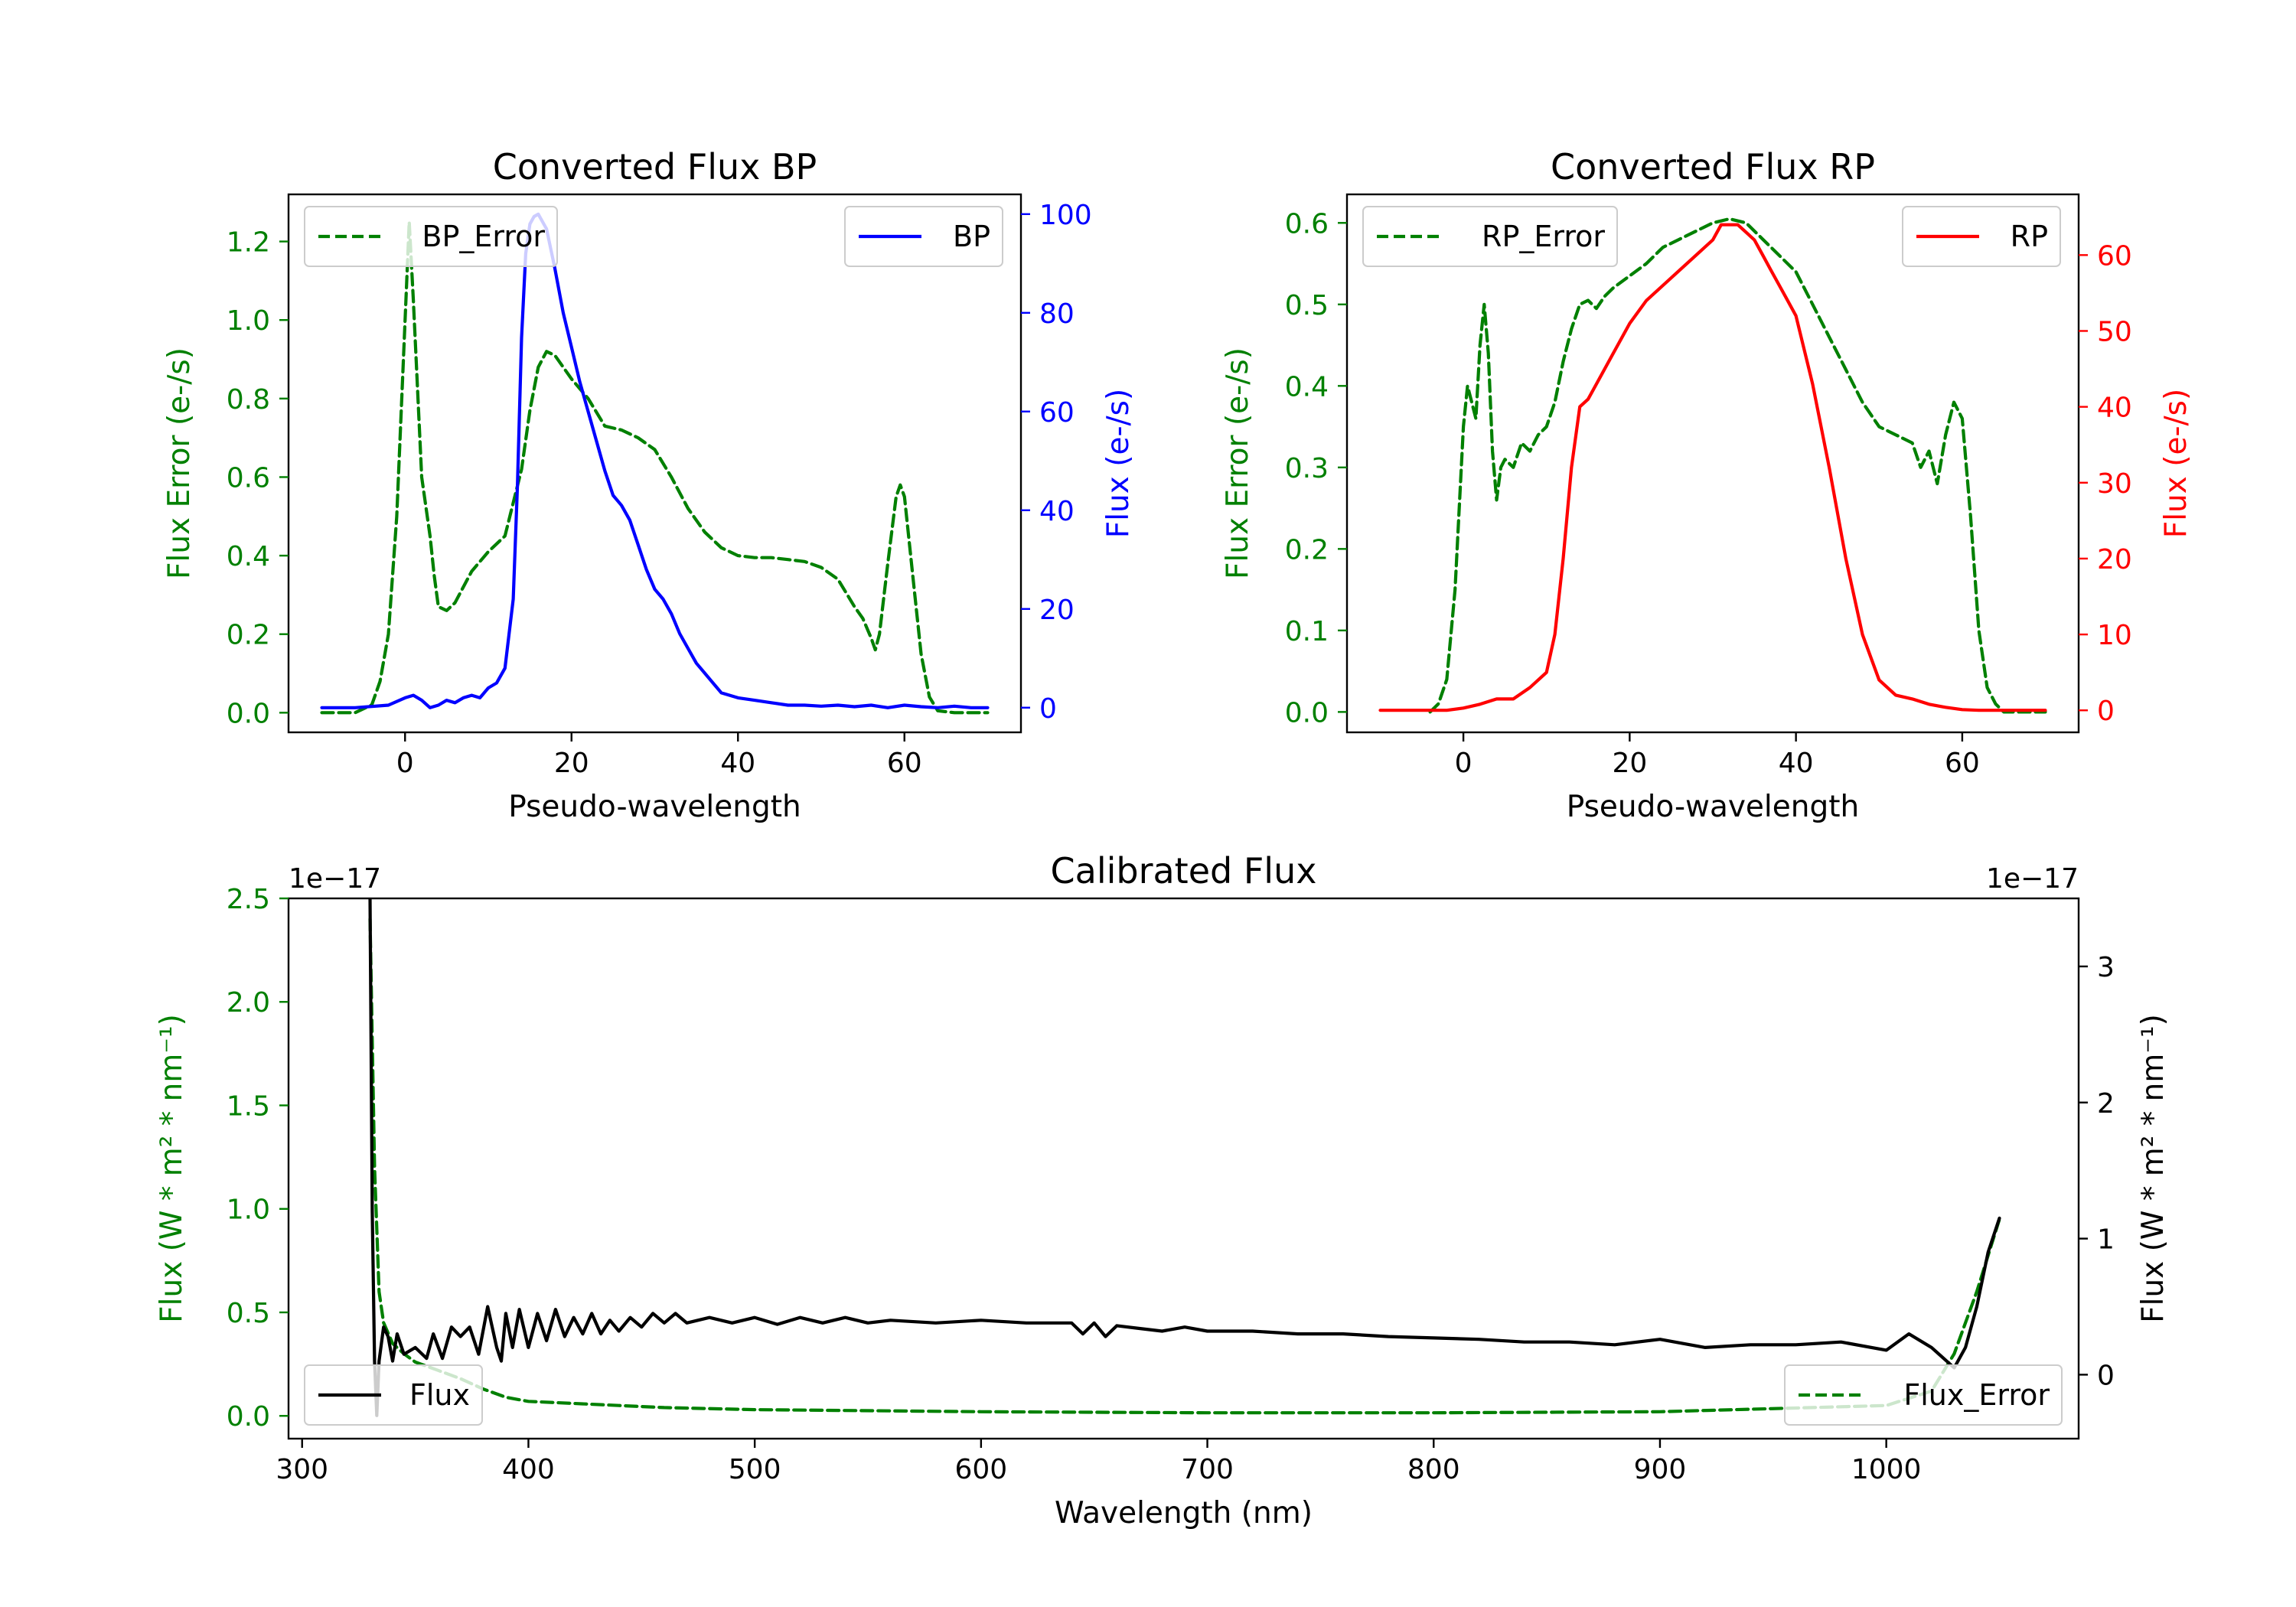 The width and height of the screenshot is (2296, 1607). I want to click on y-right-tick-label: 10, so click(2114, 635).